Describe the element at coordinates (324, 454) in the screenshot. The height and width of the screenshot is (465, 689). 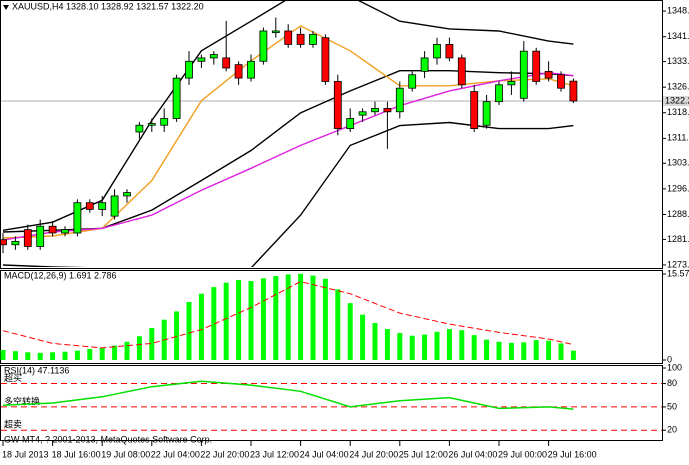
I see `x-tick-label: 24 Jul 04:00` at that location.